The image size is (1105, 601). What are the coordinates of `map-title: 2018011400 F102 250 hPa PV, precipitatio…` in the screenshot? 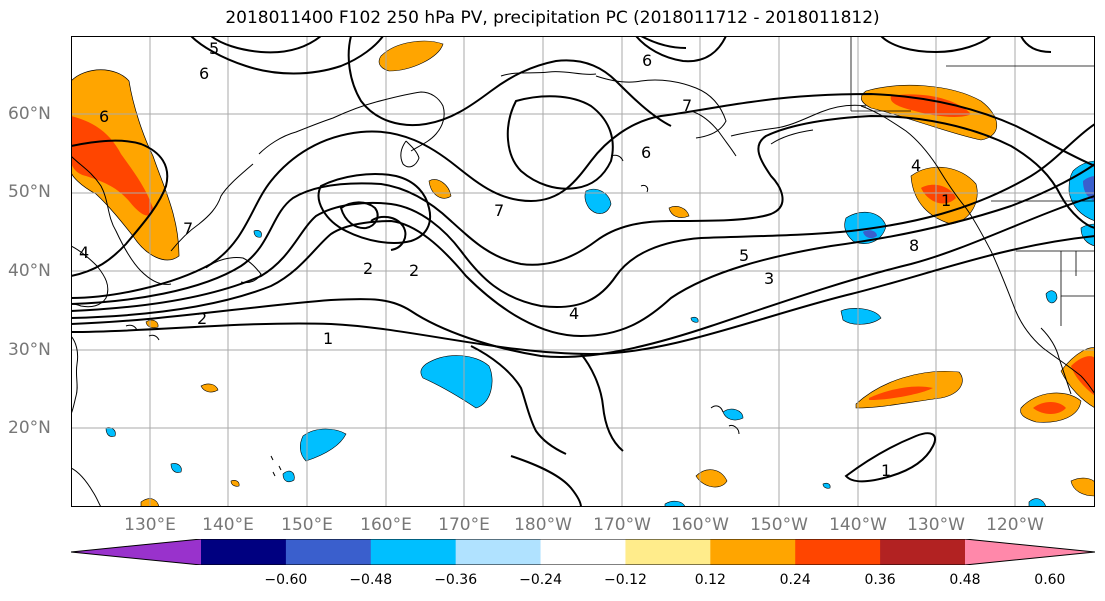 It's located at (552, 18).